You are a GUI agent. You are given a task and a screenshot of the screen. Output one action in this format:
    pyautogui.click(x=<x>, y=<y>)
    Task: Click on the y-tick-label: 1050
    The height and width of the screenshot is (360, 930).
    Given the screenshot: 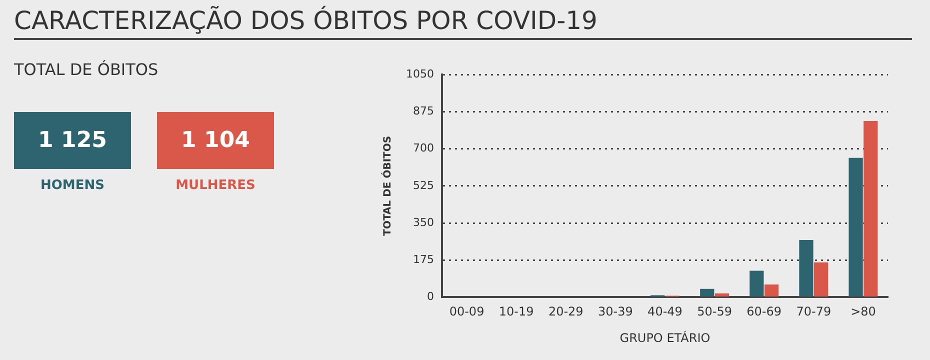 What is the action you would take?
    pyautogui.click(x=420, y=73)
    